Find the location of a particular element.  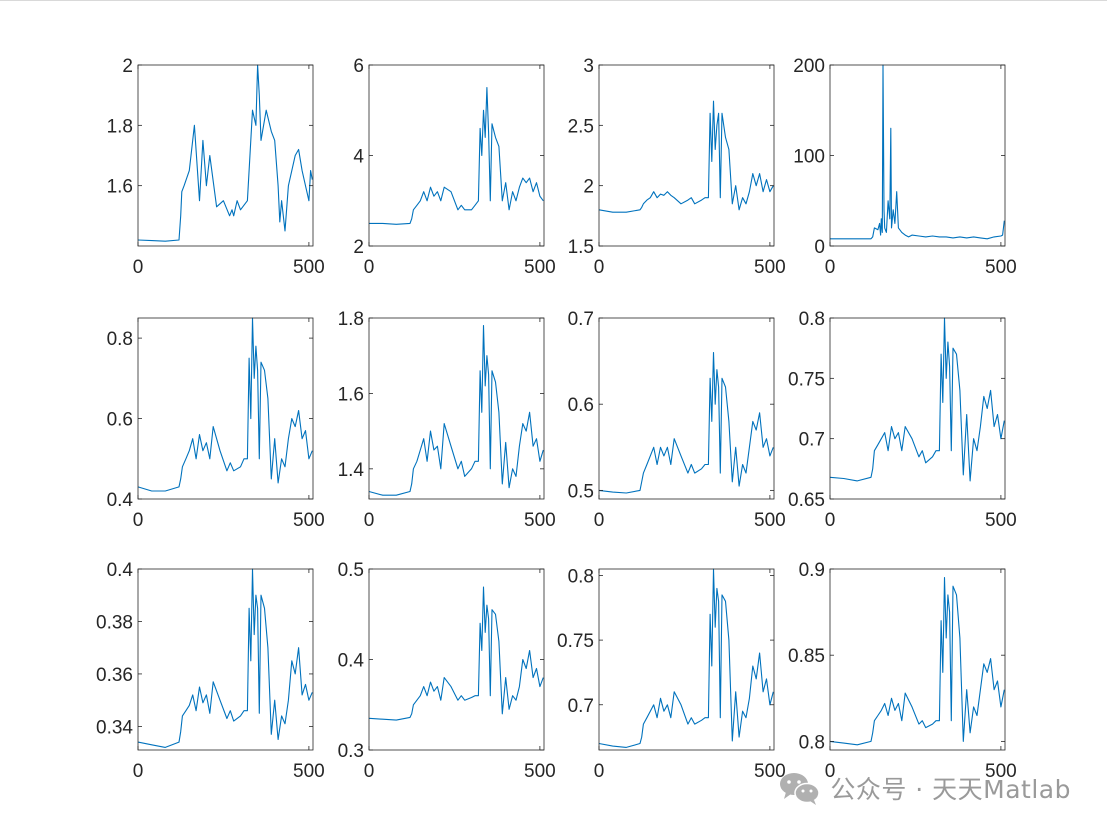

y-tick-label: 4 is located at coordinates (358, 157).